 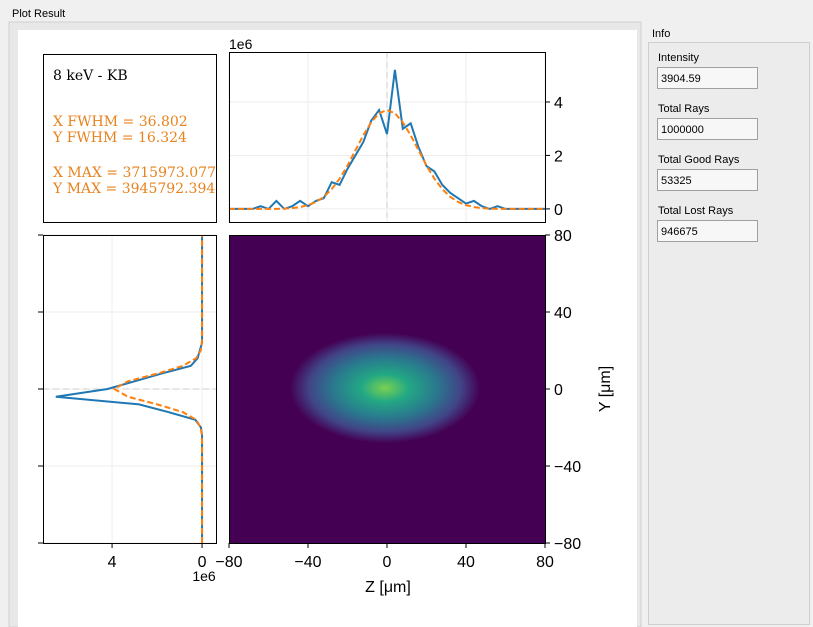 What do you see at coordinates (567, 467) in the screenshot?
I see `y-tick-label: −40` at bounding box center [567, 467].